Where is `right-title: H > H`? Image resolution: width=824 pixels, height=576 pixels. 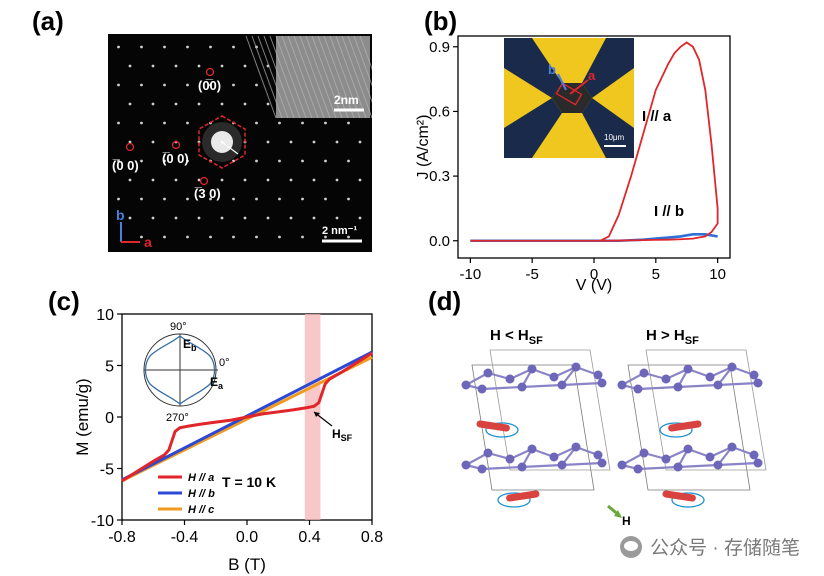
right-title: H > H is located at coordinates (665, 335).